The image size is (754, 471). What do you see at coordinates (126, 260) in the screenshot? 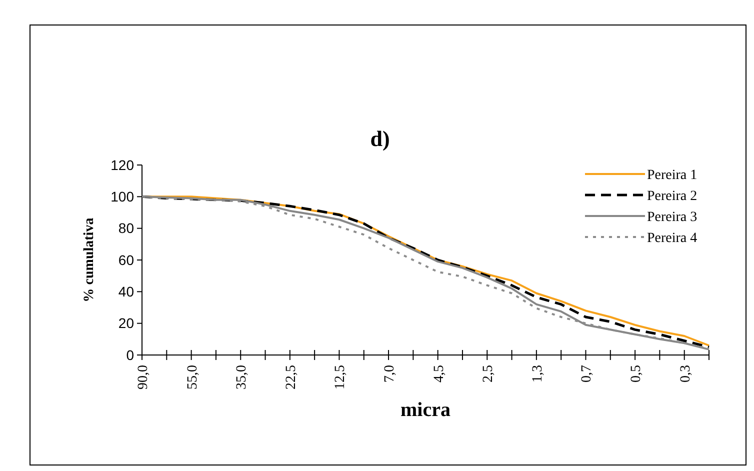
I see `y-tick-label: 60` at bounding box center [126, 260].